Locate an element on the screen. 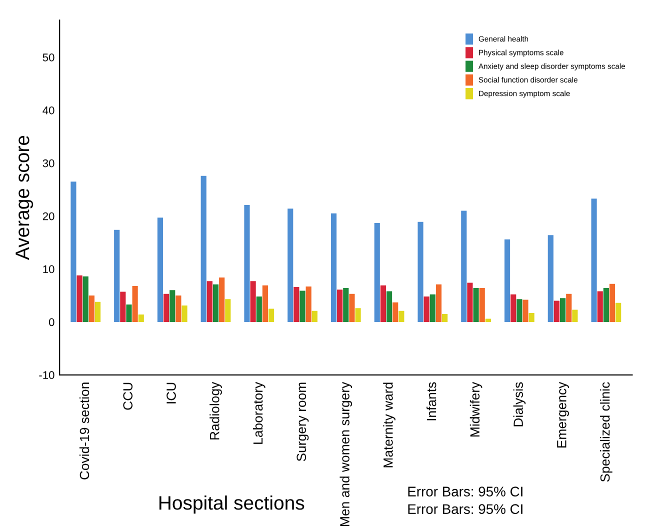 Image resolution: width=662 pixels, height=531 pixels. y-tick-label: -10 is located at coordinates (46, 375).